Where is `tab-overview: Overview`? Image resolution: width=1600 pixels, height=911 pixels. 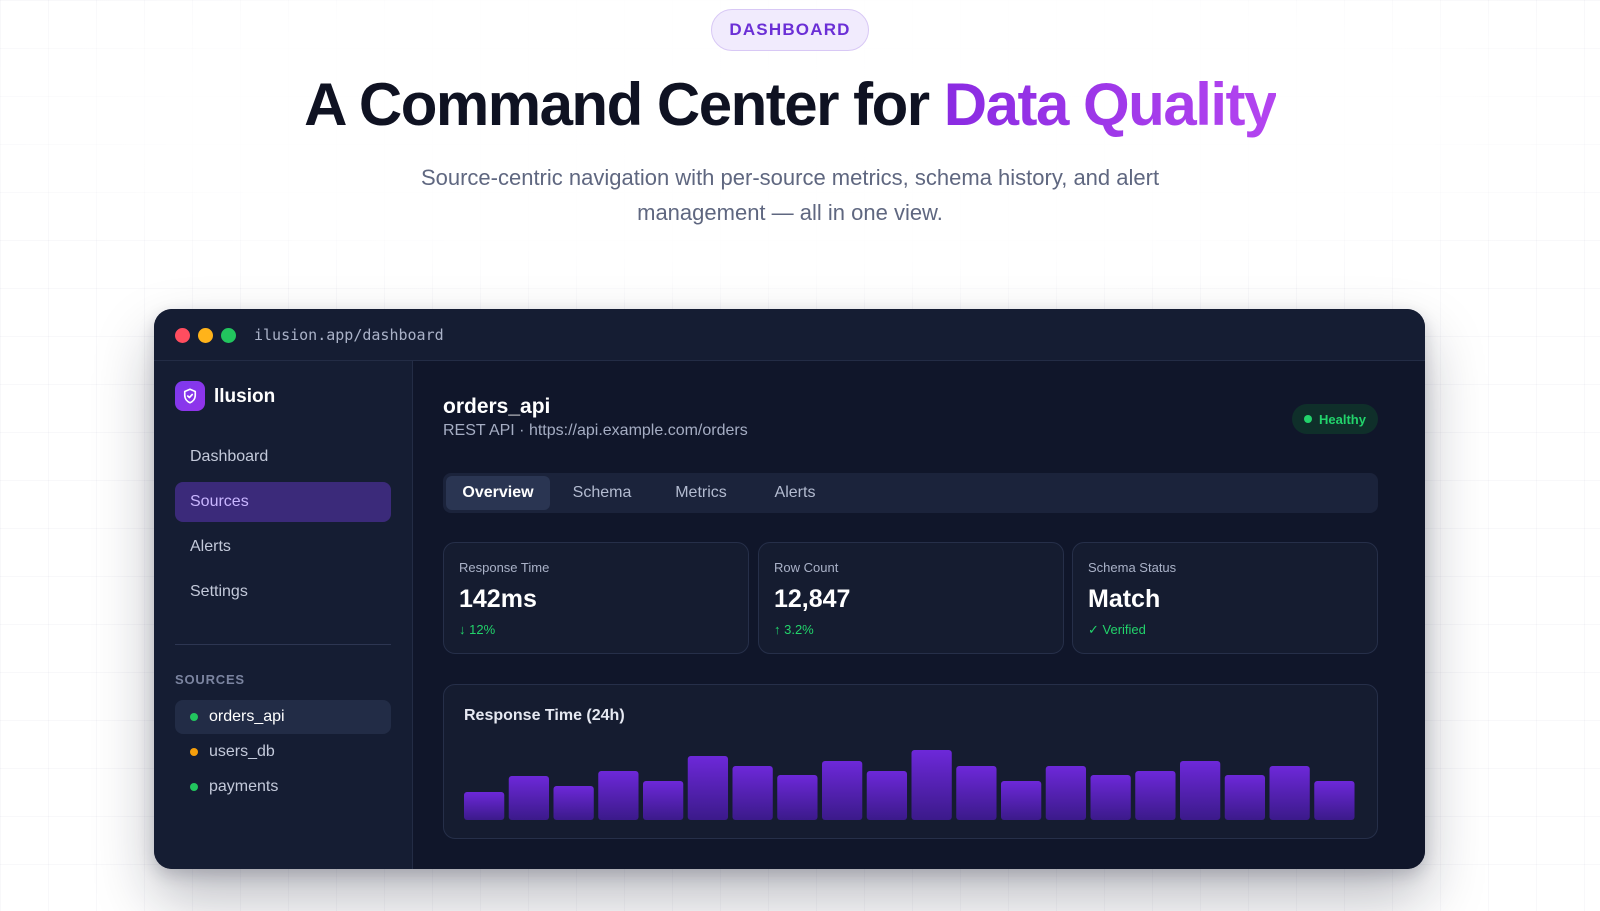
tab-overview: Overview is located at coordinates (498, 493).